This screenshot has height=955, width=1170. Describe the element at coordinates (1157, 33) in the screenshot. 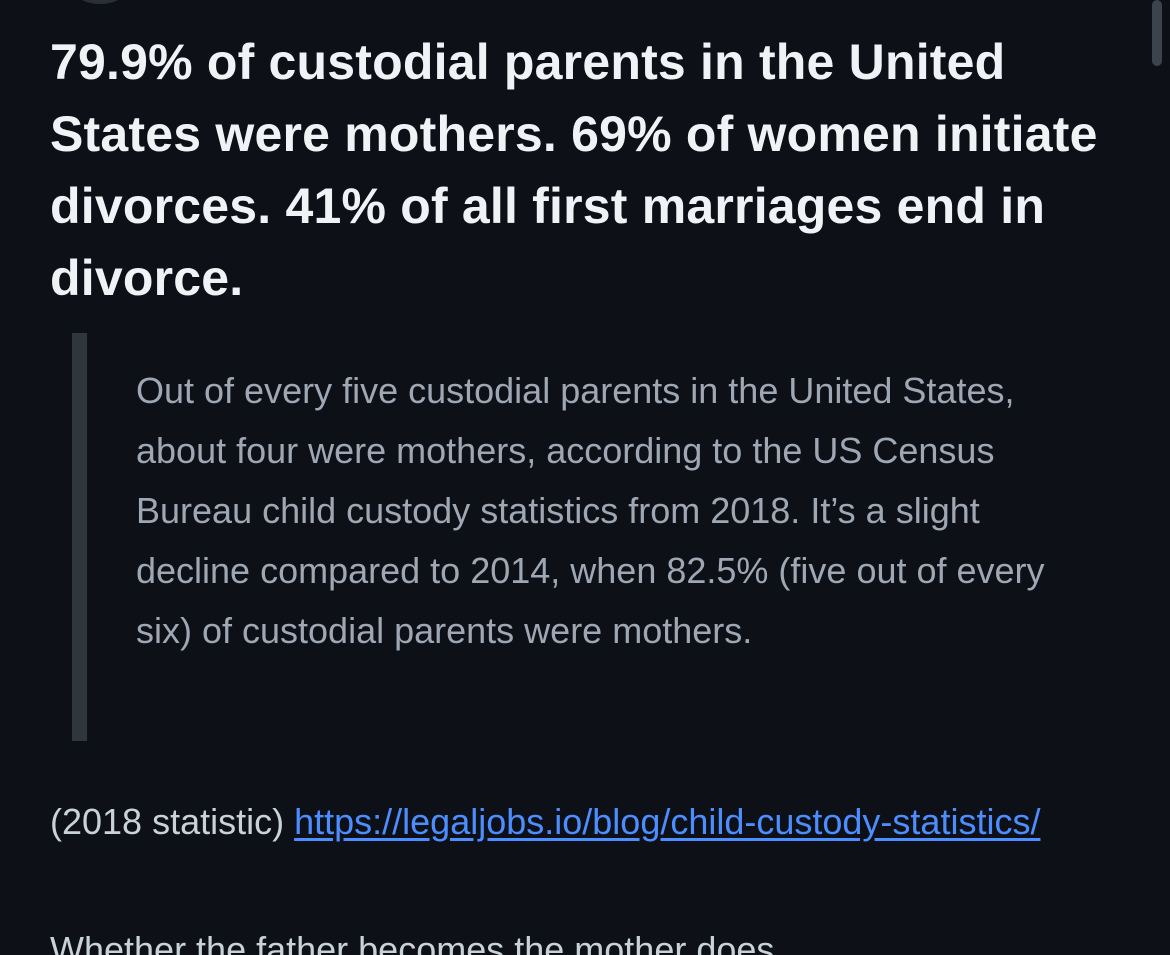

I see `scrollbar-thumb` at that location.